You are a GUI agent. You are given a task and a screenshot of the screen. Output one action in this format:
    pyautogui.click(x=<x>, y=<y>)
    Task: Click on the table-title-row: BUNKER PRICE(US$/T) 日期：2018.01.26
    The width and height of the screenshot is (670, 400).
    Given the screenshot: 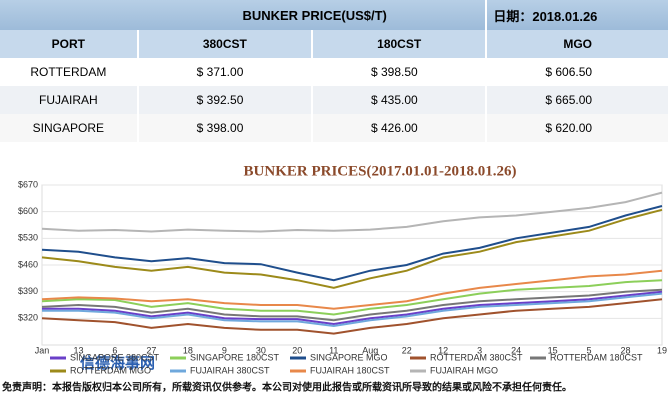 What is the action you would take?
    pyautogui.click(x=335, y=15)
    